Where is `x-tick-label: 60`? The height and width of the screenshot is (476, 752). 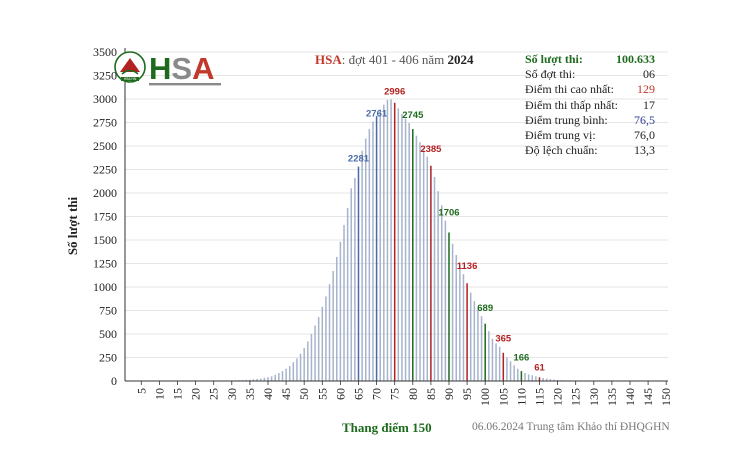 x-tick-label: 60 is located at coordinates (340, 394).